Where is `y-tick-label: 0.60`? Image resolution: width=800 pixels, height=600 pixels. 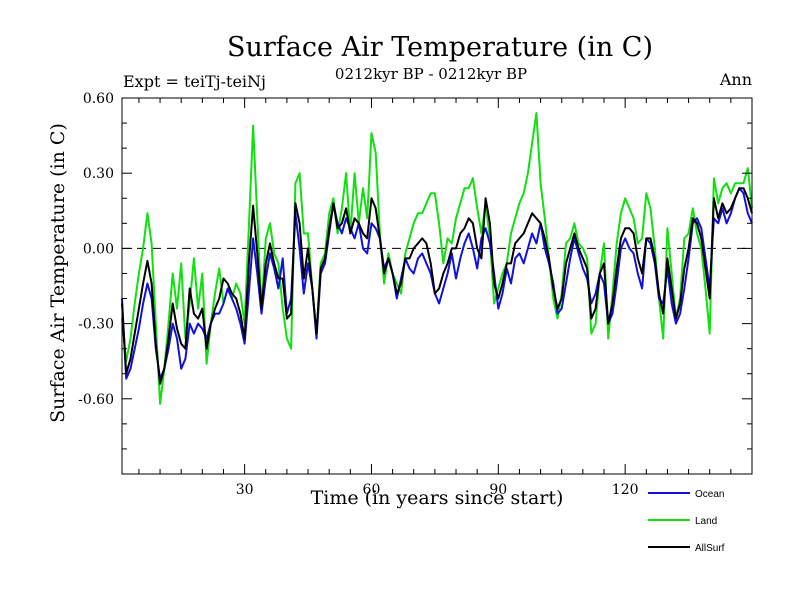
y-tick-label: 0.60 is located at coordinates (98, 99).